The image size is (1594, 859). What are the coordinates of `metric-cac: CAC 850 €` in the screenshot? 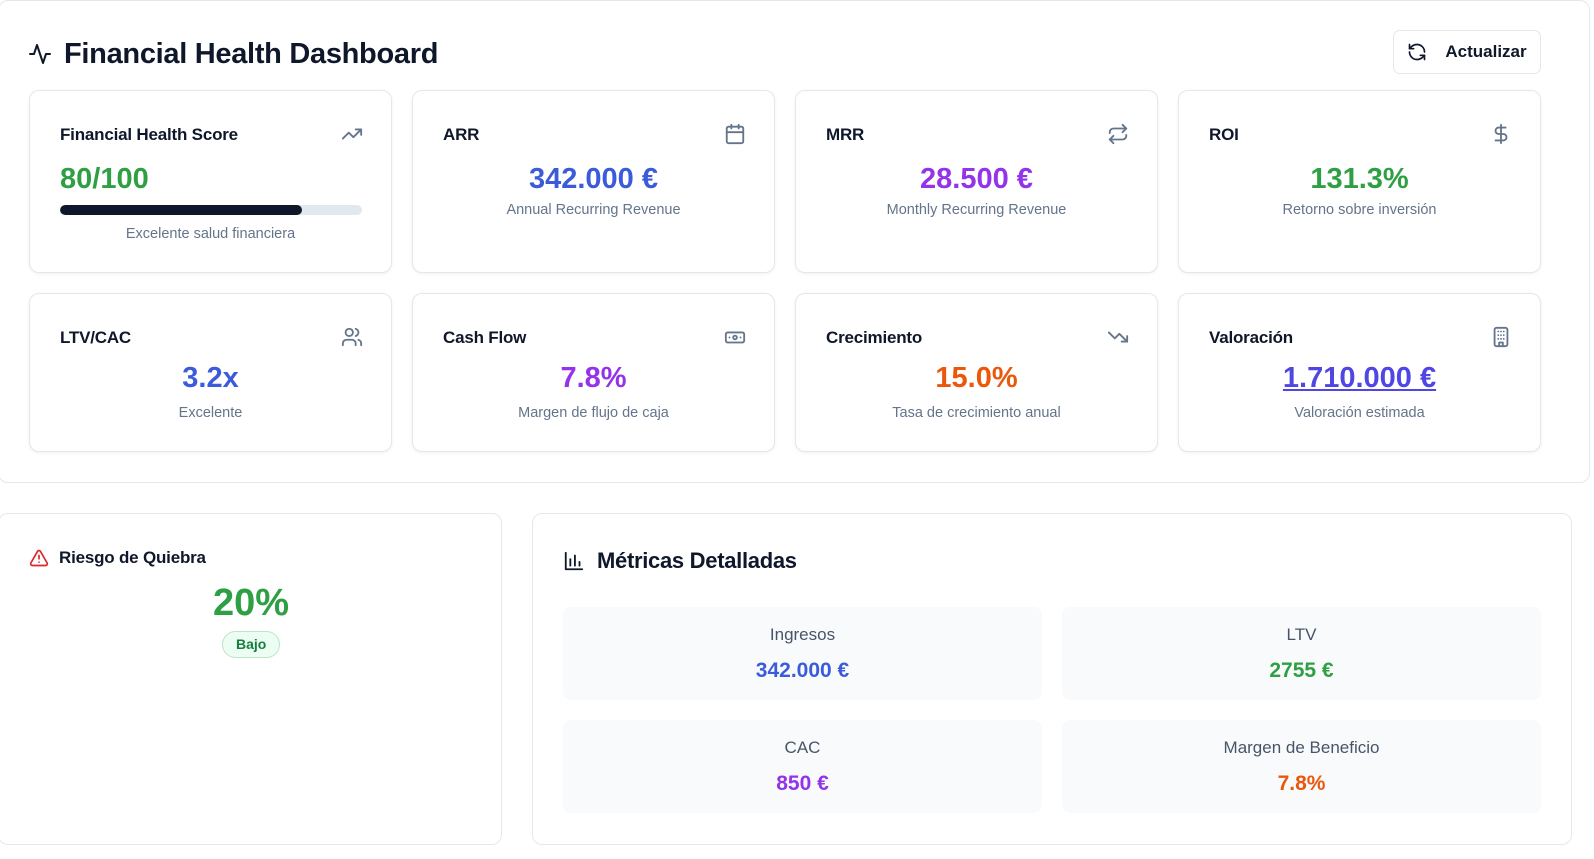 It's located at (802, 766).